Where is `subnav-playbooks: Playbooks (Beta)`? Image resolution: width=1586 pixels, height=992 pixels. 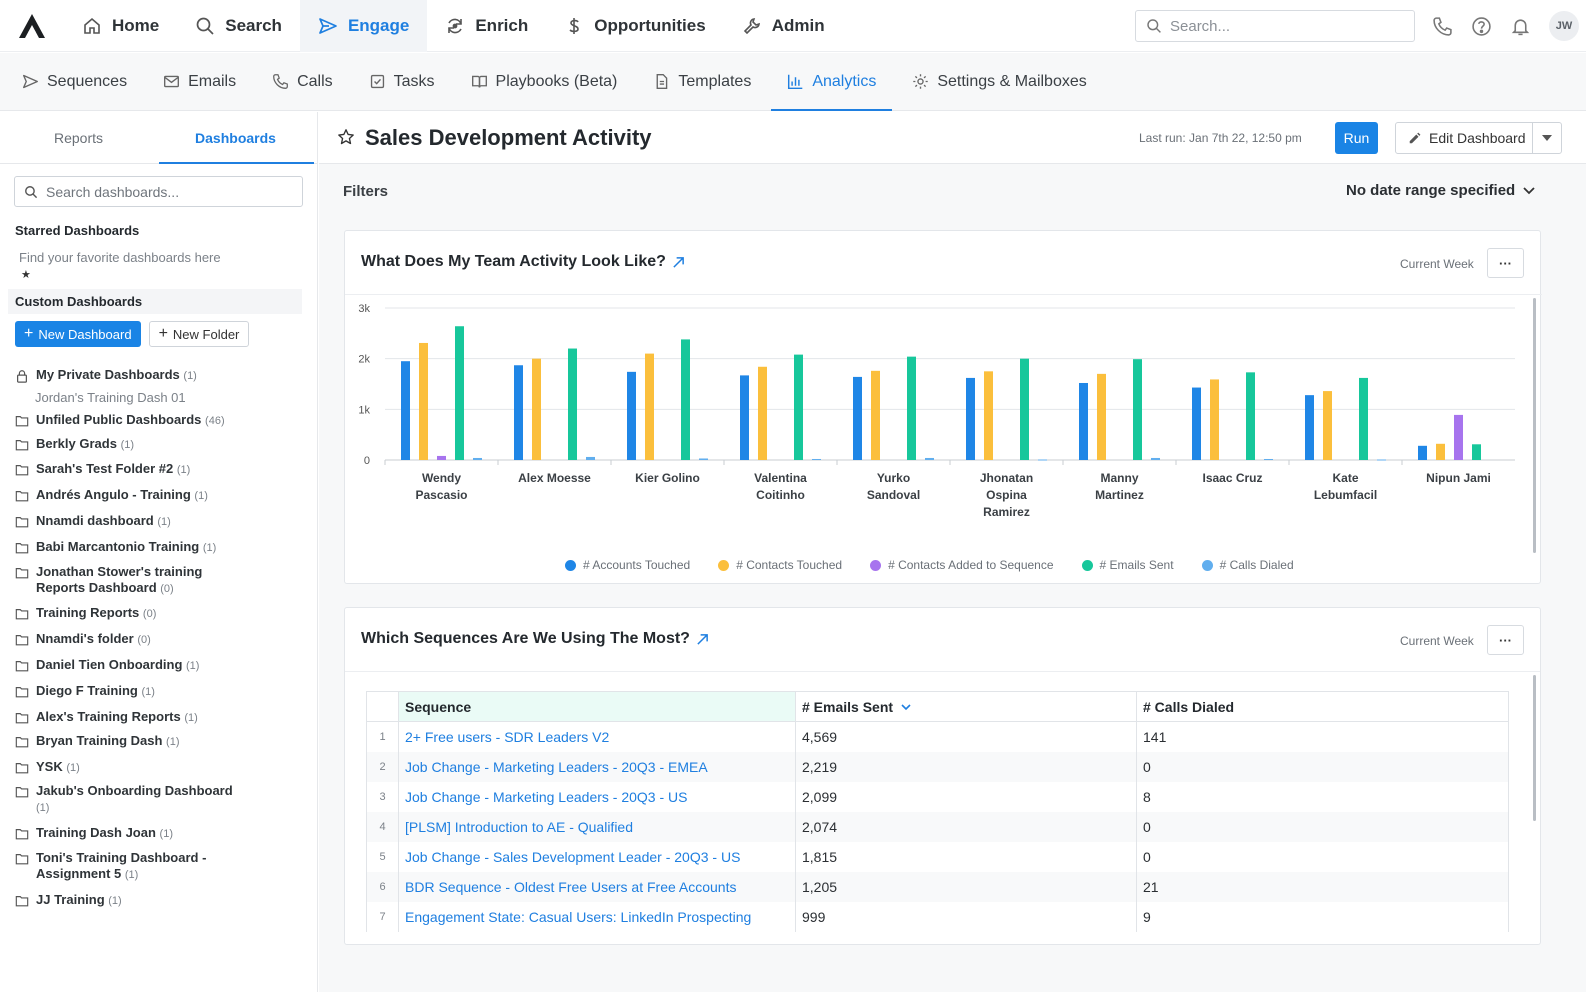 subnav-playbooks: Playbooks (Beta) is located at coordinates (544, 82).